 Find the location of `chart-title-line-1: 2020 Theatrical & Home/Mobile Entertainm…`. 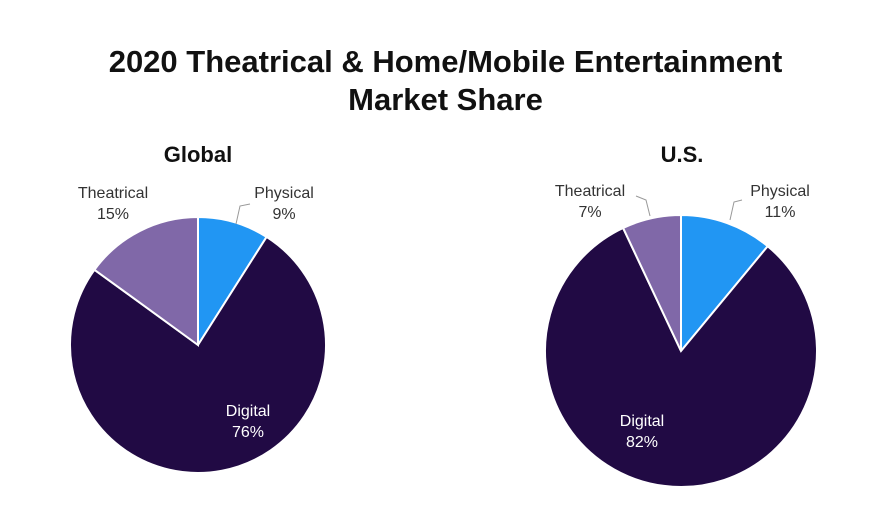

chart-title-line-1: 2020 Theatrical & Home/Mobile Entertainm… is located at coordinates (445, 61).